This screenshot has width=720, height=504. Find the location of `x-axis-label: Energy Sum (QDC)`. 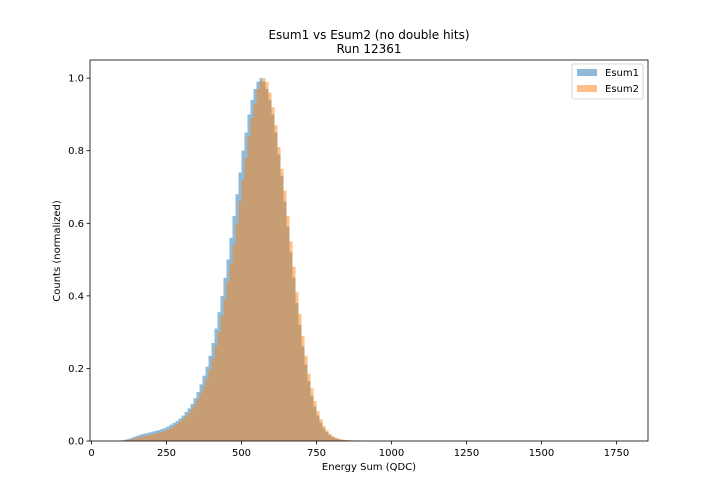

x-axis-label: Energy Sum (QDC) is located at coordinates (369, 467).